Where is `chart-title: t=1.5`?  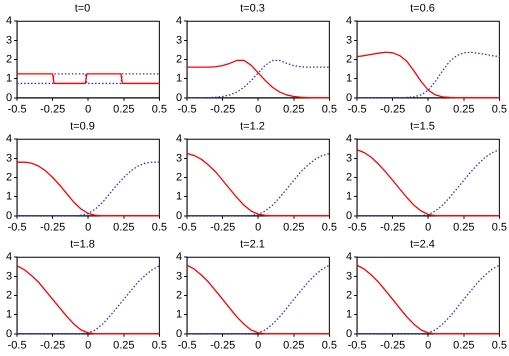
chart-title: t=1.5 is located at coordinates (422, 126).